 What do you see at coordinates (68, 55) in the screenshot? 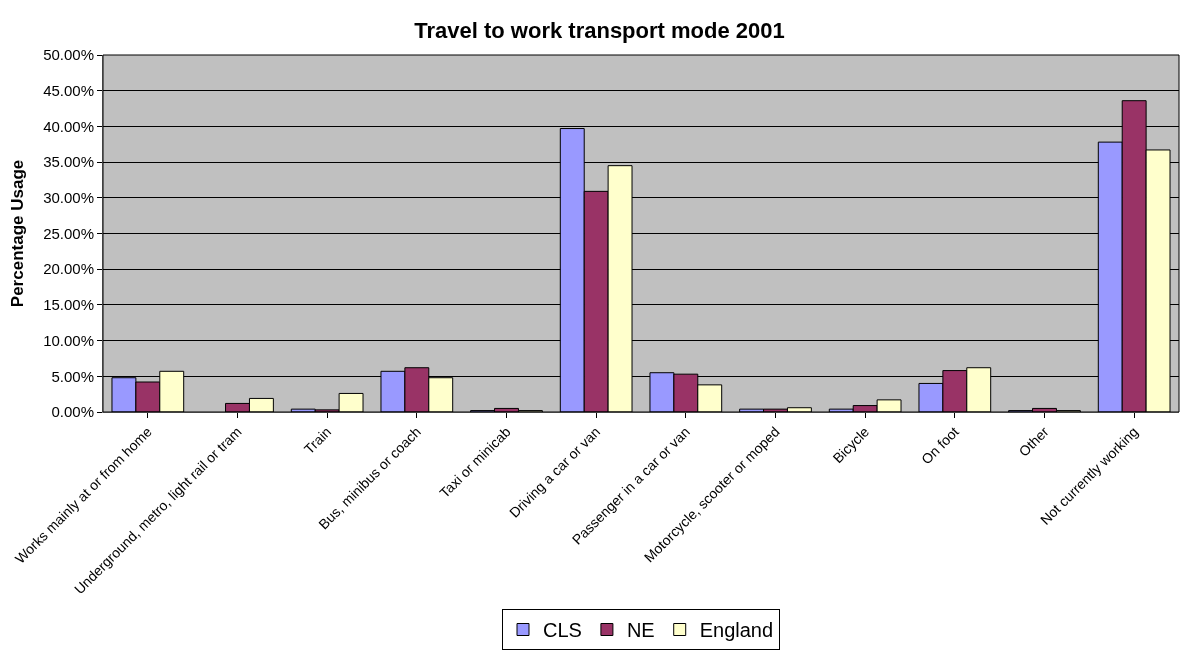
I see `y-tick-label: 50.00%` at bounding box center [68, 55].